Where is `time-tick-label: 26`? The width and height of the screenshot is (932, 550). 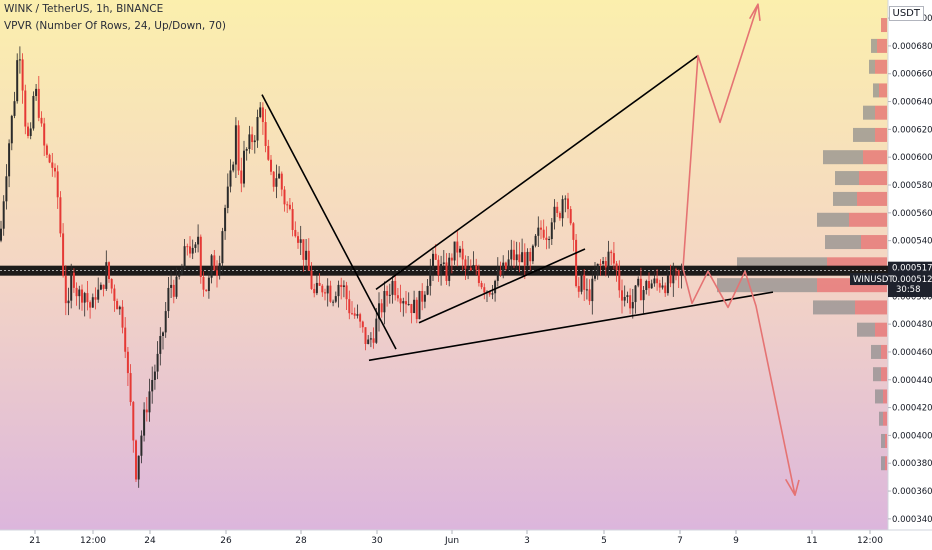 time-tick-label: 26 is located at coordinates (226, 541).